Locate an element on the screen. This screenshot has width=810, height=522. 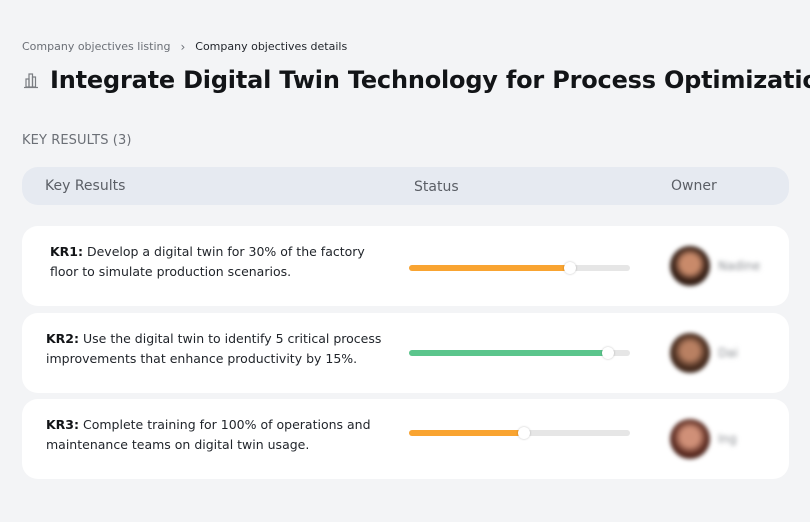
owner-name: Dai is located at coordinates (728, 353).